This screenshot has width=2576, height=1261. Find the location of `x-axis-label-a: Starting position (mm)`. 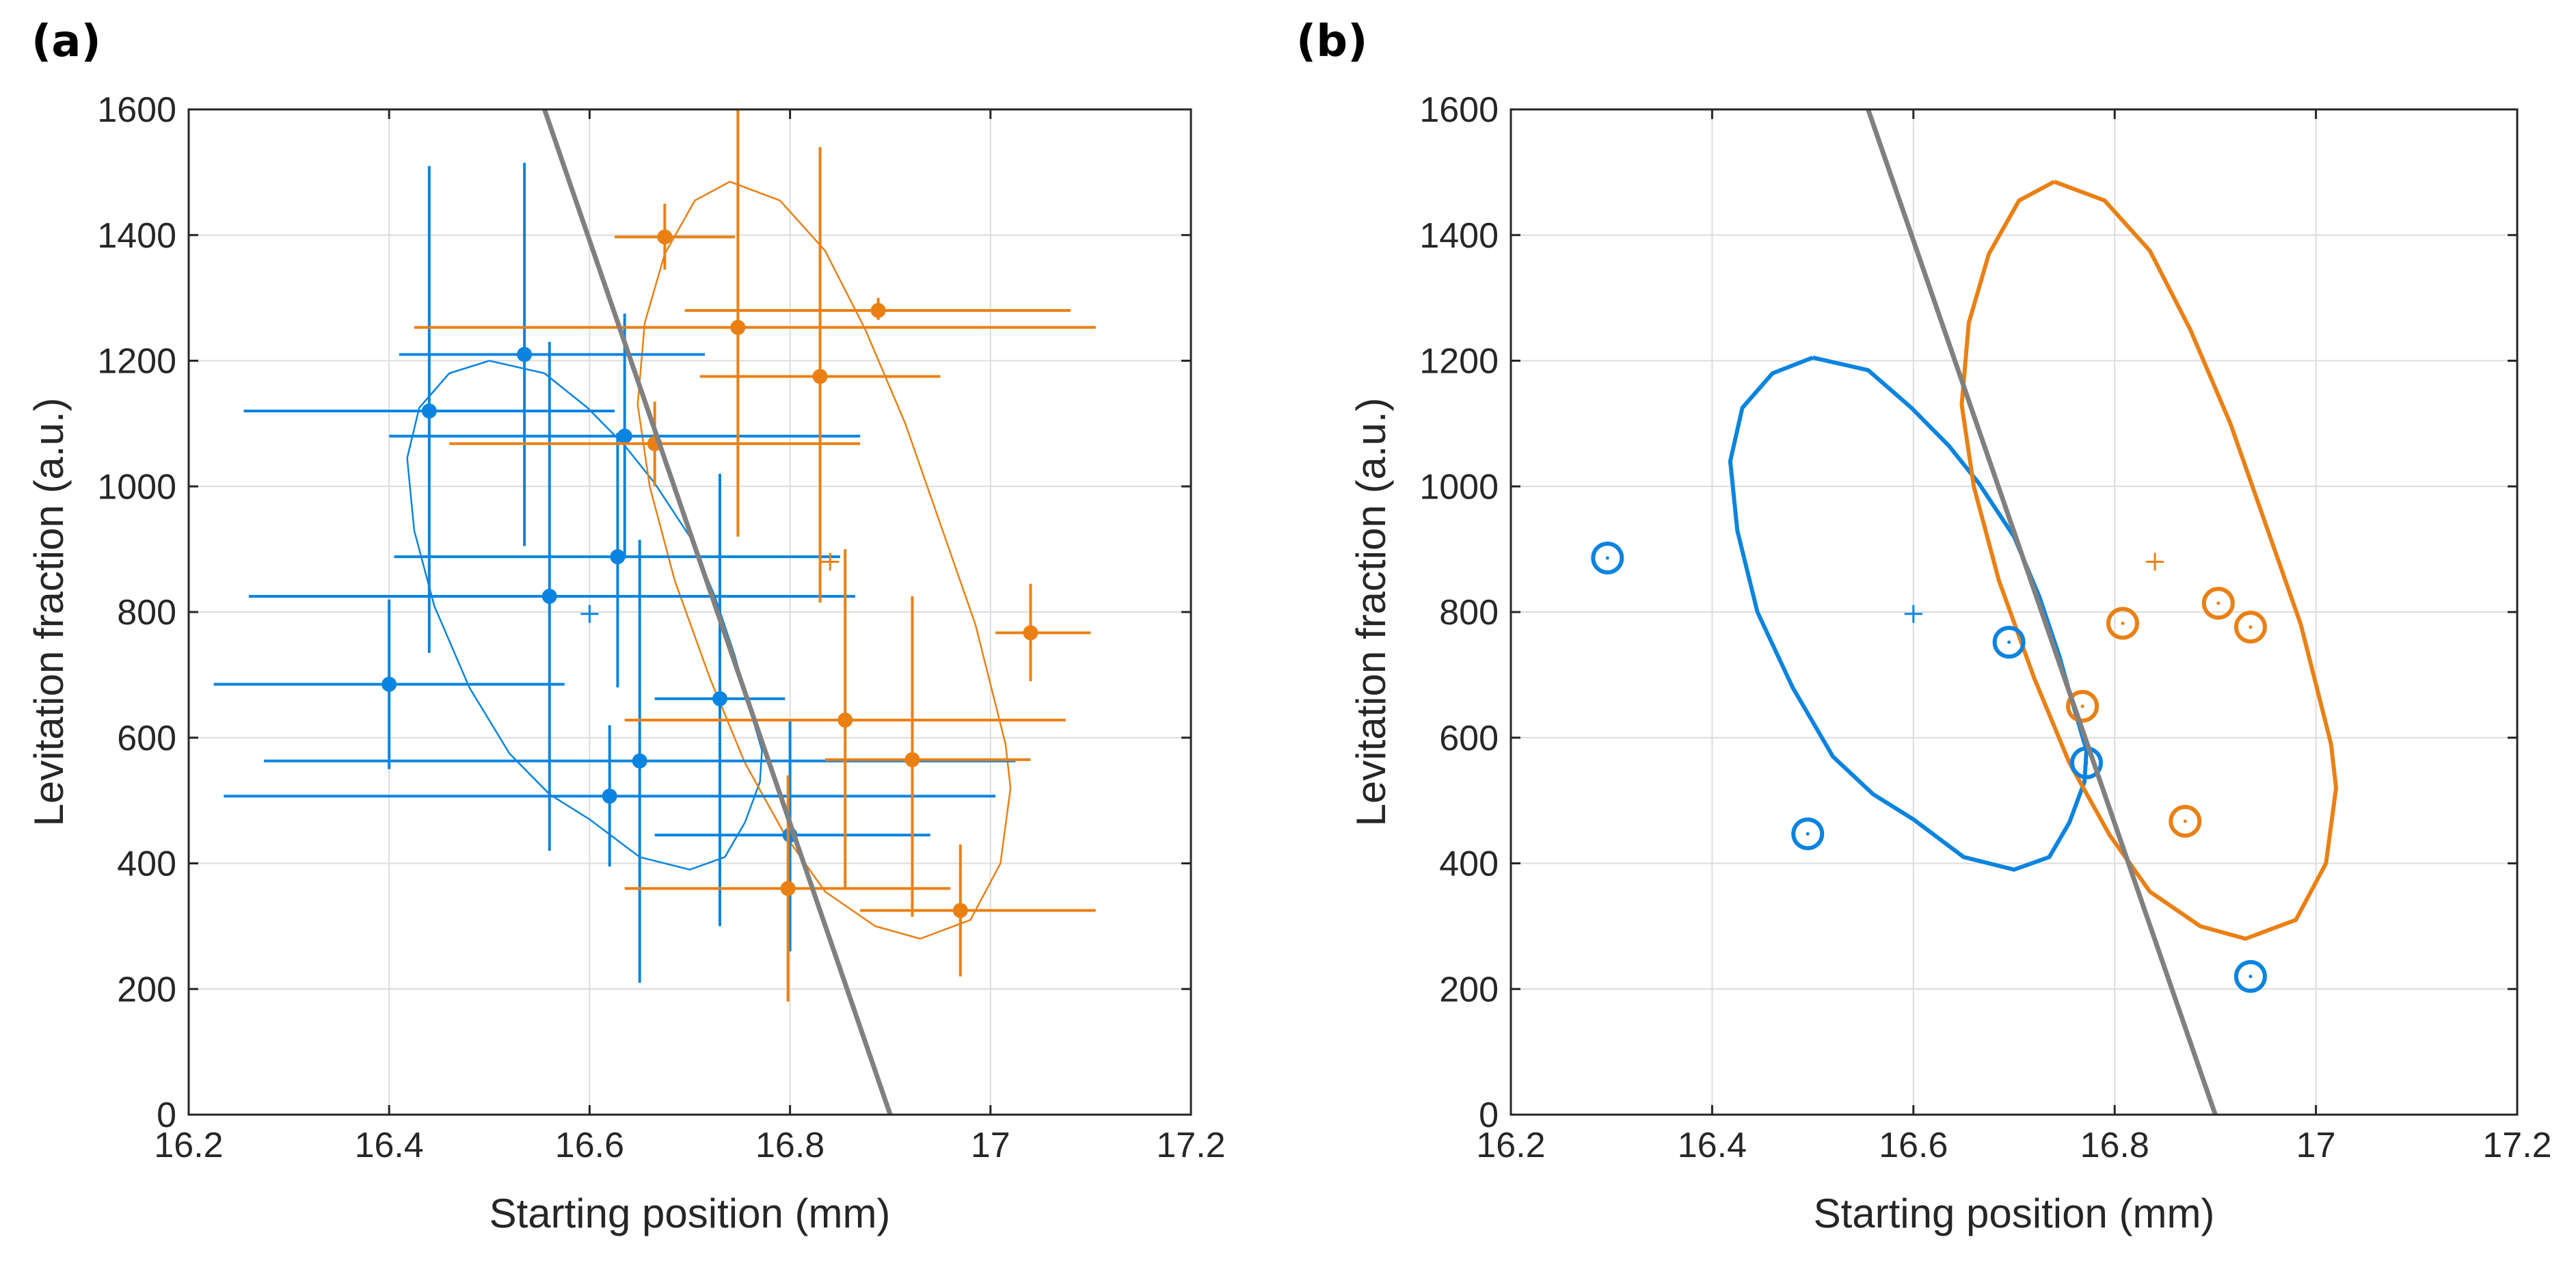

x-axis-label-a: Starting position (mm) is located at coordinates (690, 1213).